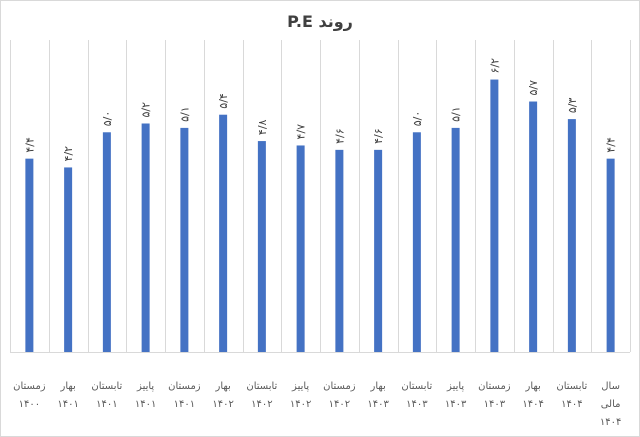 Image resolution: width=640 pixels, height=437 pixels. Describe the element at coordinates (68, 154) in the screenshot. I see `data-label: ۴/۲` at that location.